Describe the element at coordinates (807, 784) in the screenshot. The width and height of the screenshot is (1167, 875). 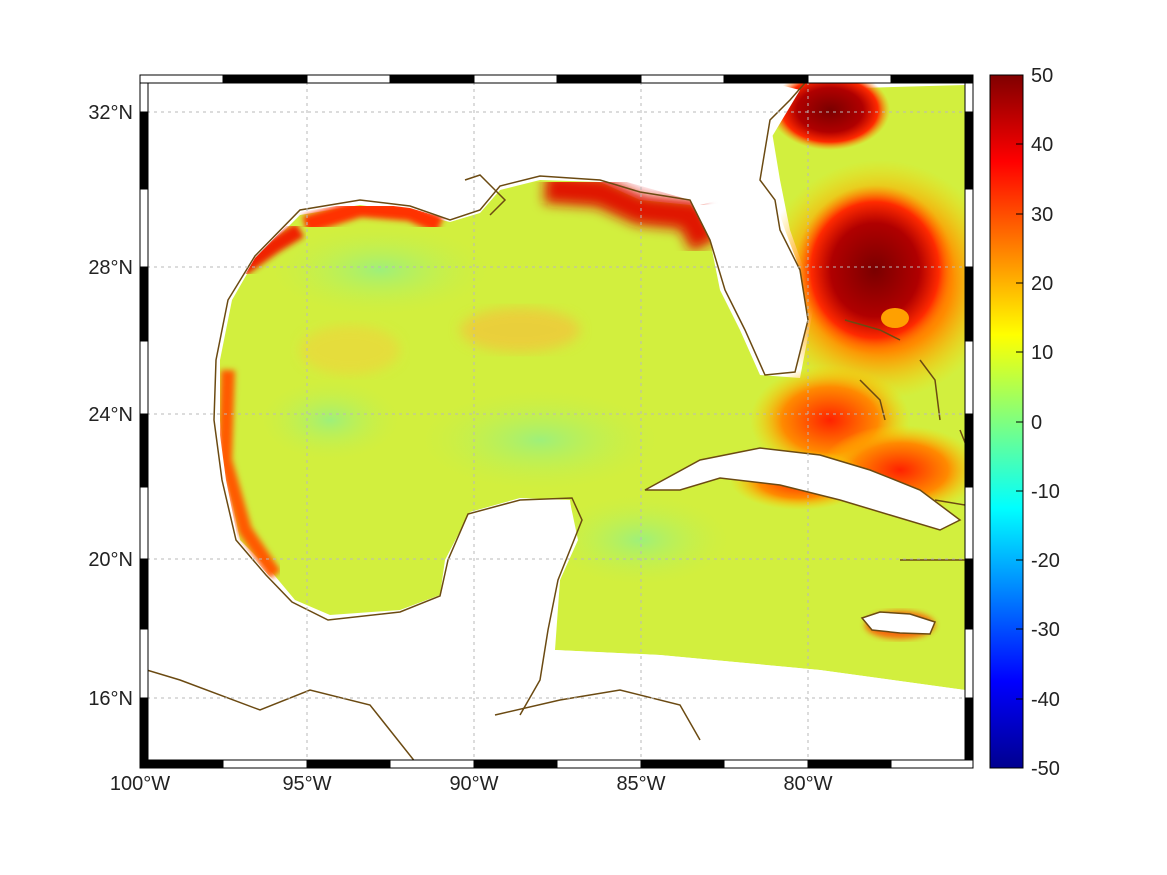
I see `lon-label: 80°W` at that location.